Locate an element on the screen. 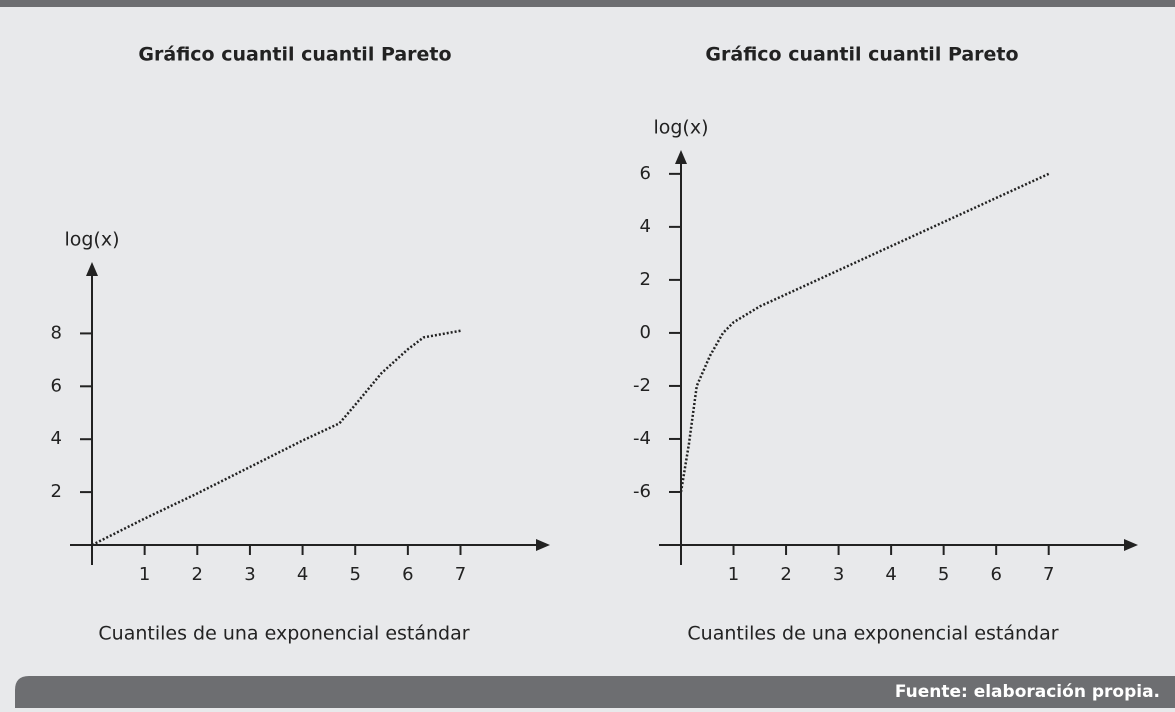  source: Fuente: elaboración propia. is located at coordinates (1027, 692).